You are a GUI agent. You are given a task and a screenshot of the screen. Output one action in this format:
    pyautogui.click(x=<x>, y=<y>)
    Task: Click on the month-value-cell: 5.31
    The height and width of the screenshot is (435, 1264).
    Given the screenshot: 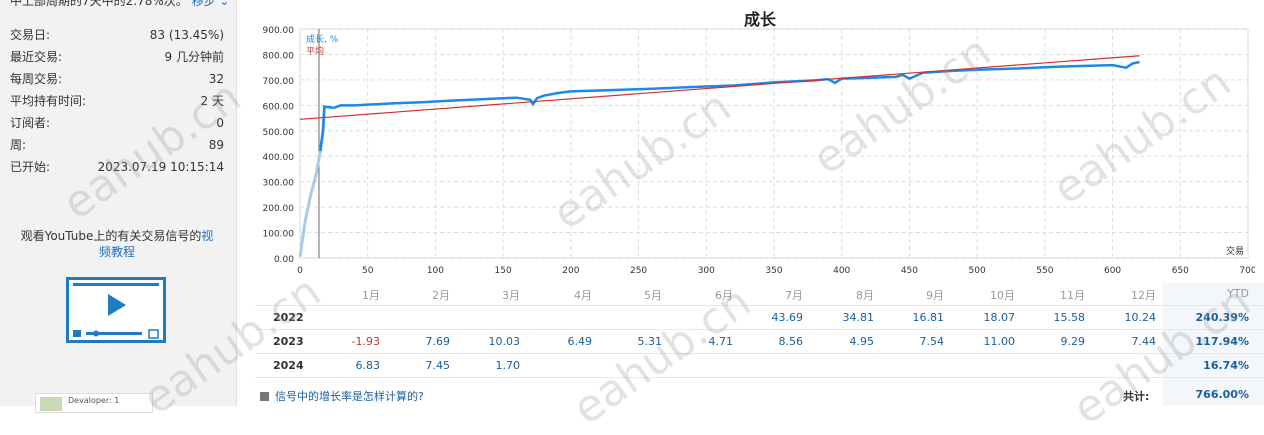 What is the action you would take?
    pyautogui.click(x=650, y=341)
    